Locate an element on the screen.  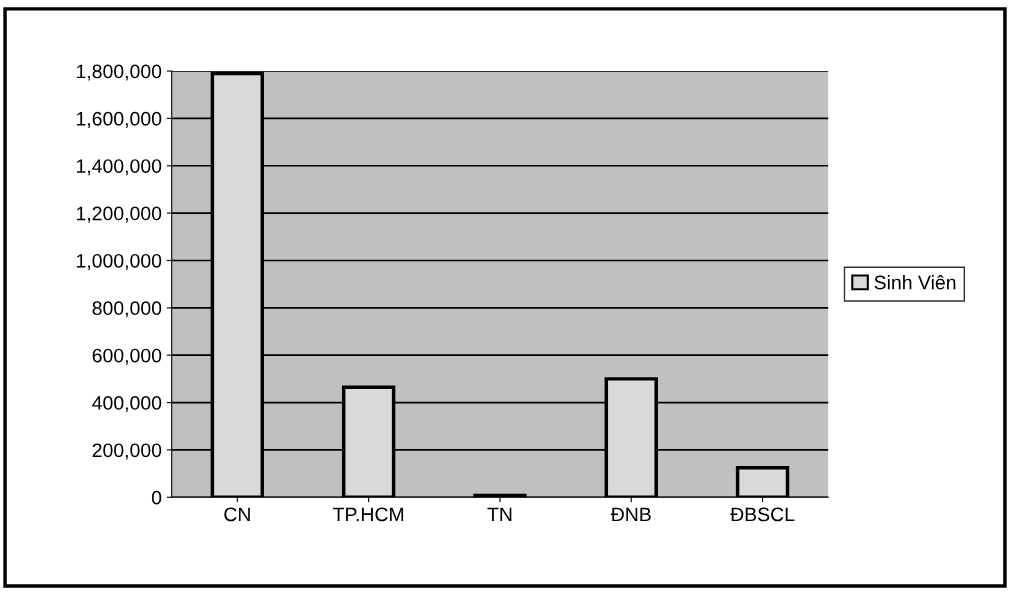
x-tick-label: ĐNB is located at coordinates (630, 514).